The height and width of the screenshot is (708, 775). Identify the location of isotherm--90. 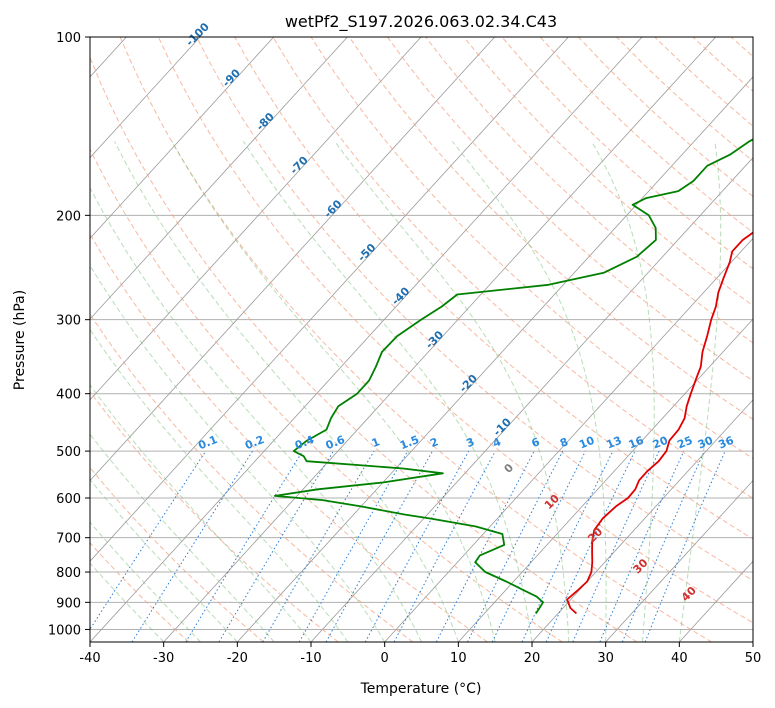
(182, 138).